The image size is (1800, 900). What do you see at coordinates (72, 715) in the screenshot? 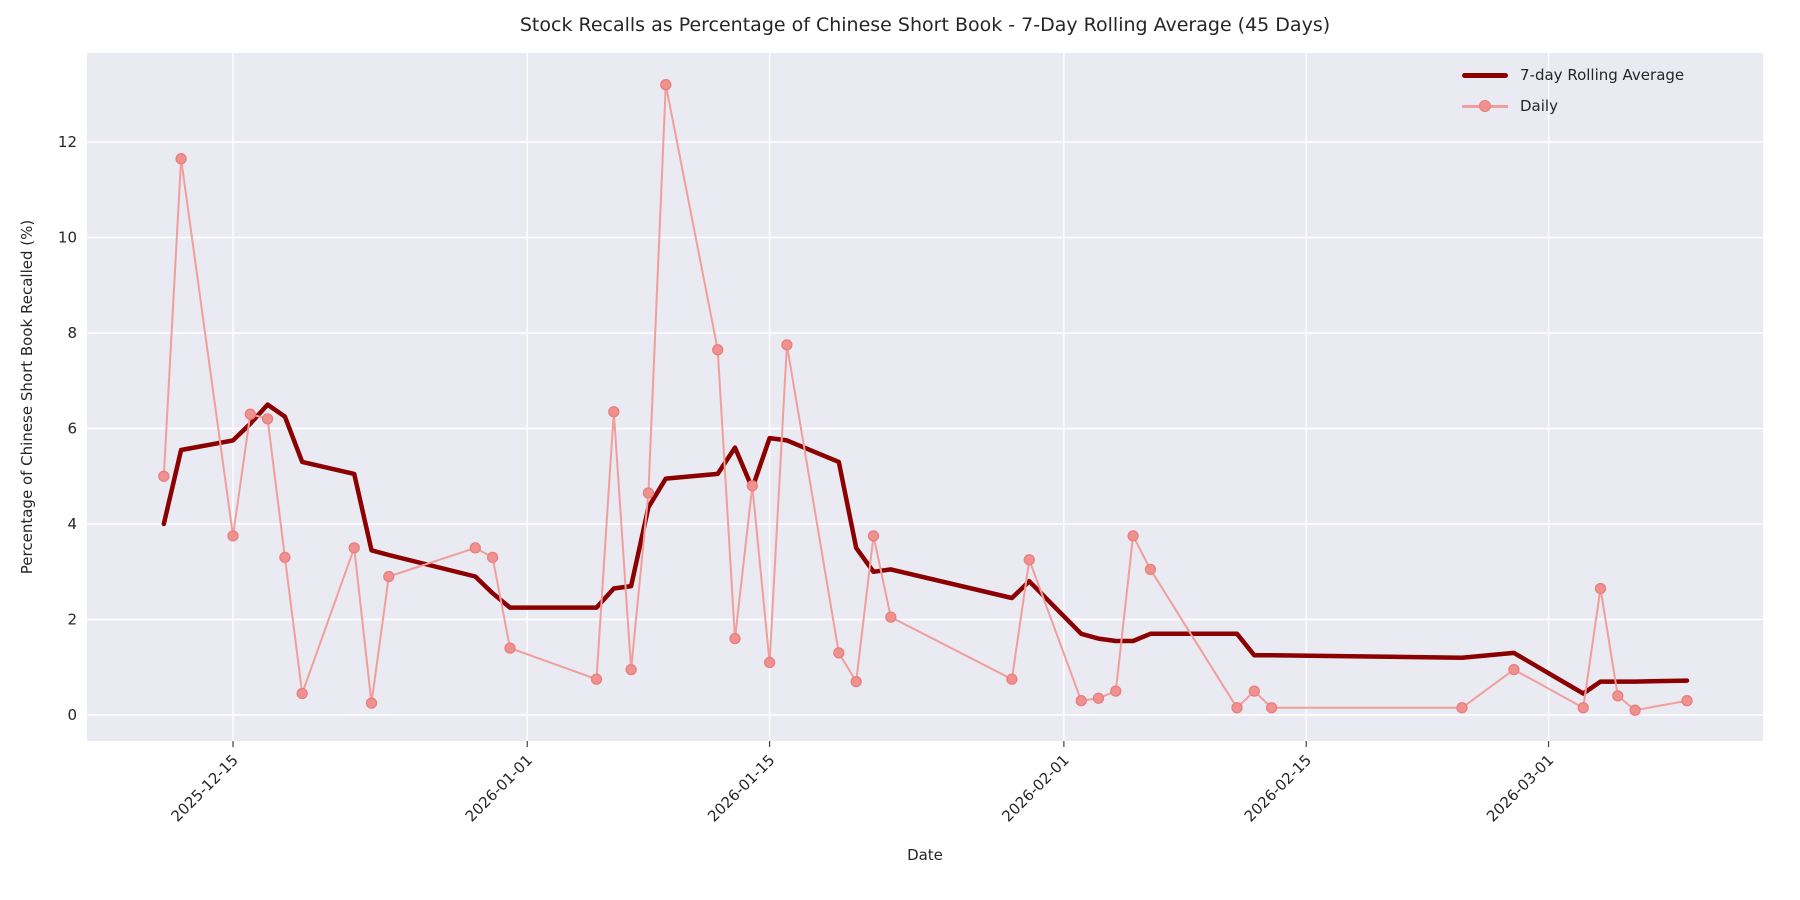
I see `y-tick-label: 0` at bounding box center [72, 715].